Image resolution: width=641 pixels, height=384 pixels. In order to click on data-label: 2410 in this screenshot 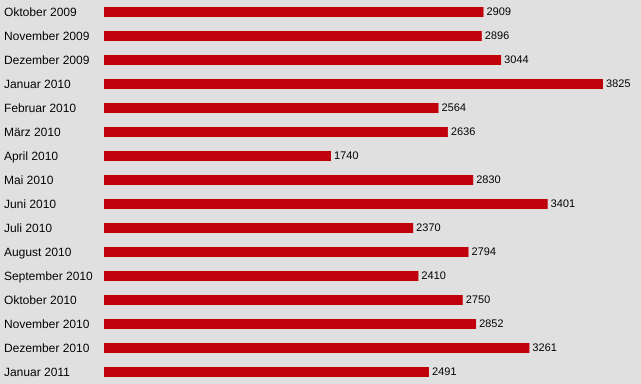, I will do `click(433, 276)`.